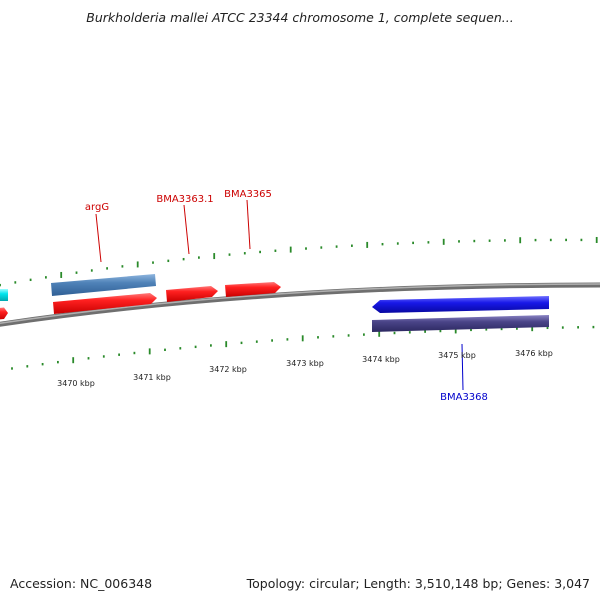 The width and height of the screenshot is (600, 600). I want to click on gene-label-BMA3368: BMA3368, so click(464, 397).